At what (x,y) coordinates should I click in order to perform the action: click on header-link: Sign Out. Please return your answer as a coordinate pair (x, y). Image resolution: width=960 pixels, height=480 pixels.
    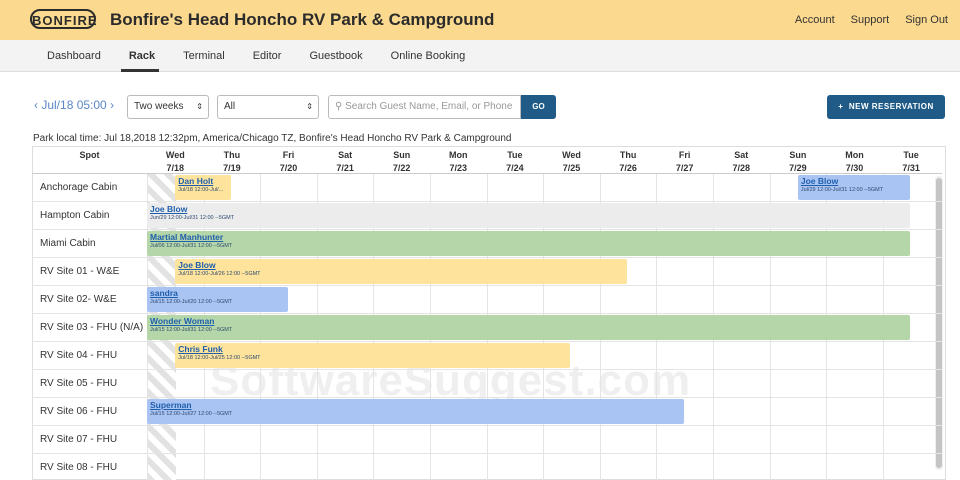
    Looking at the image, I should click on (926, 20).